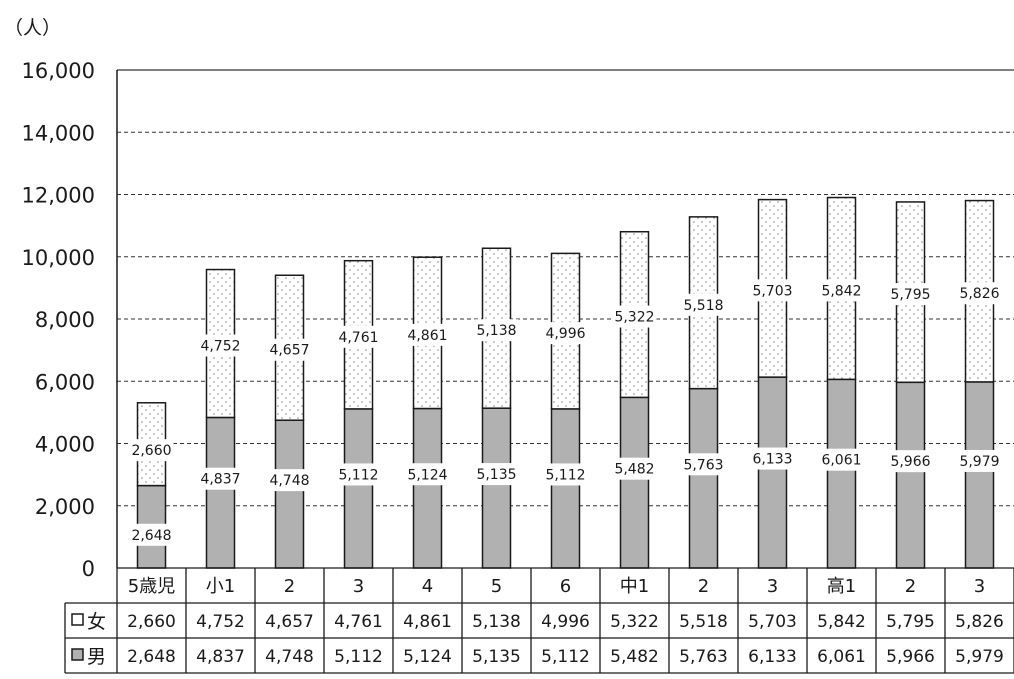  What do you see at coordinates (65, 445) in the screenshot?
I see `y-tick-label: 4,000` at bounding box center [65, 445].